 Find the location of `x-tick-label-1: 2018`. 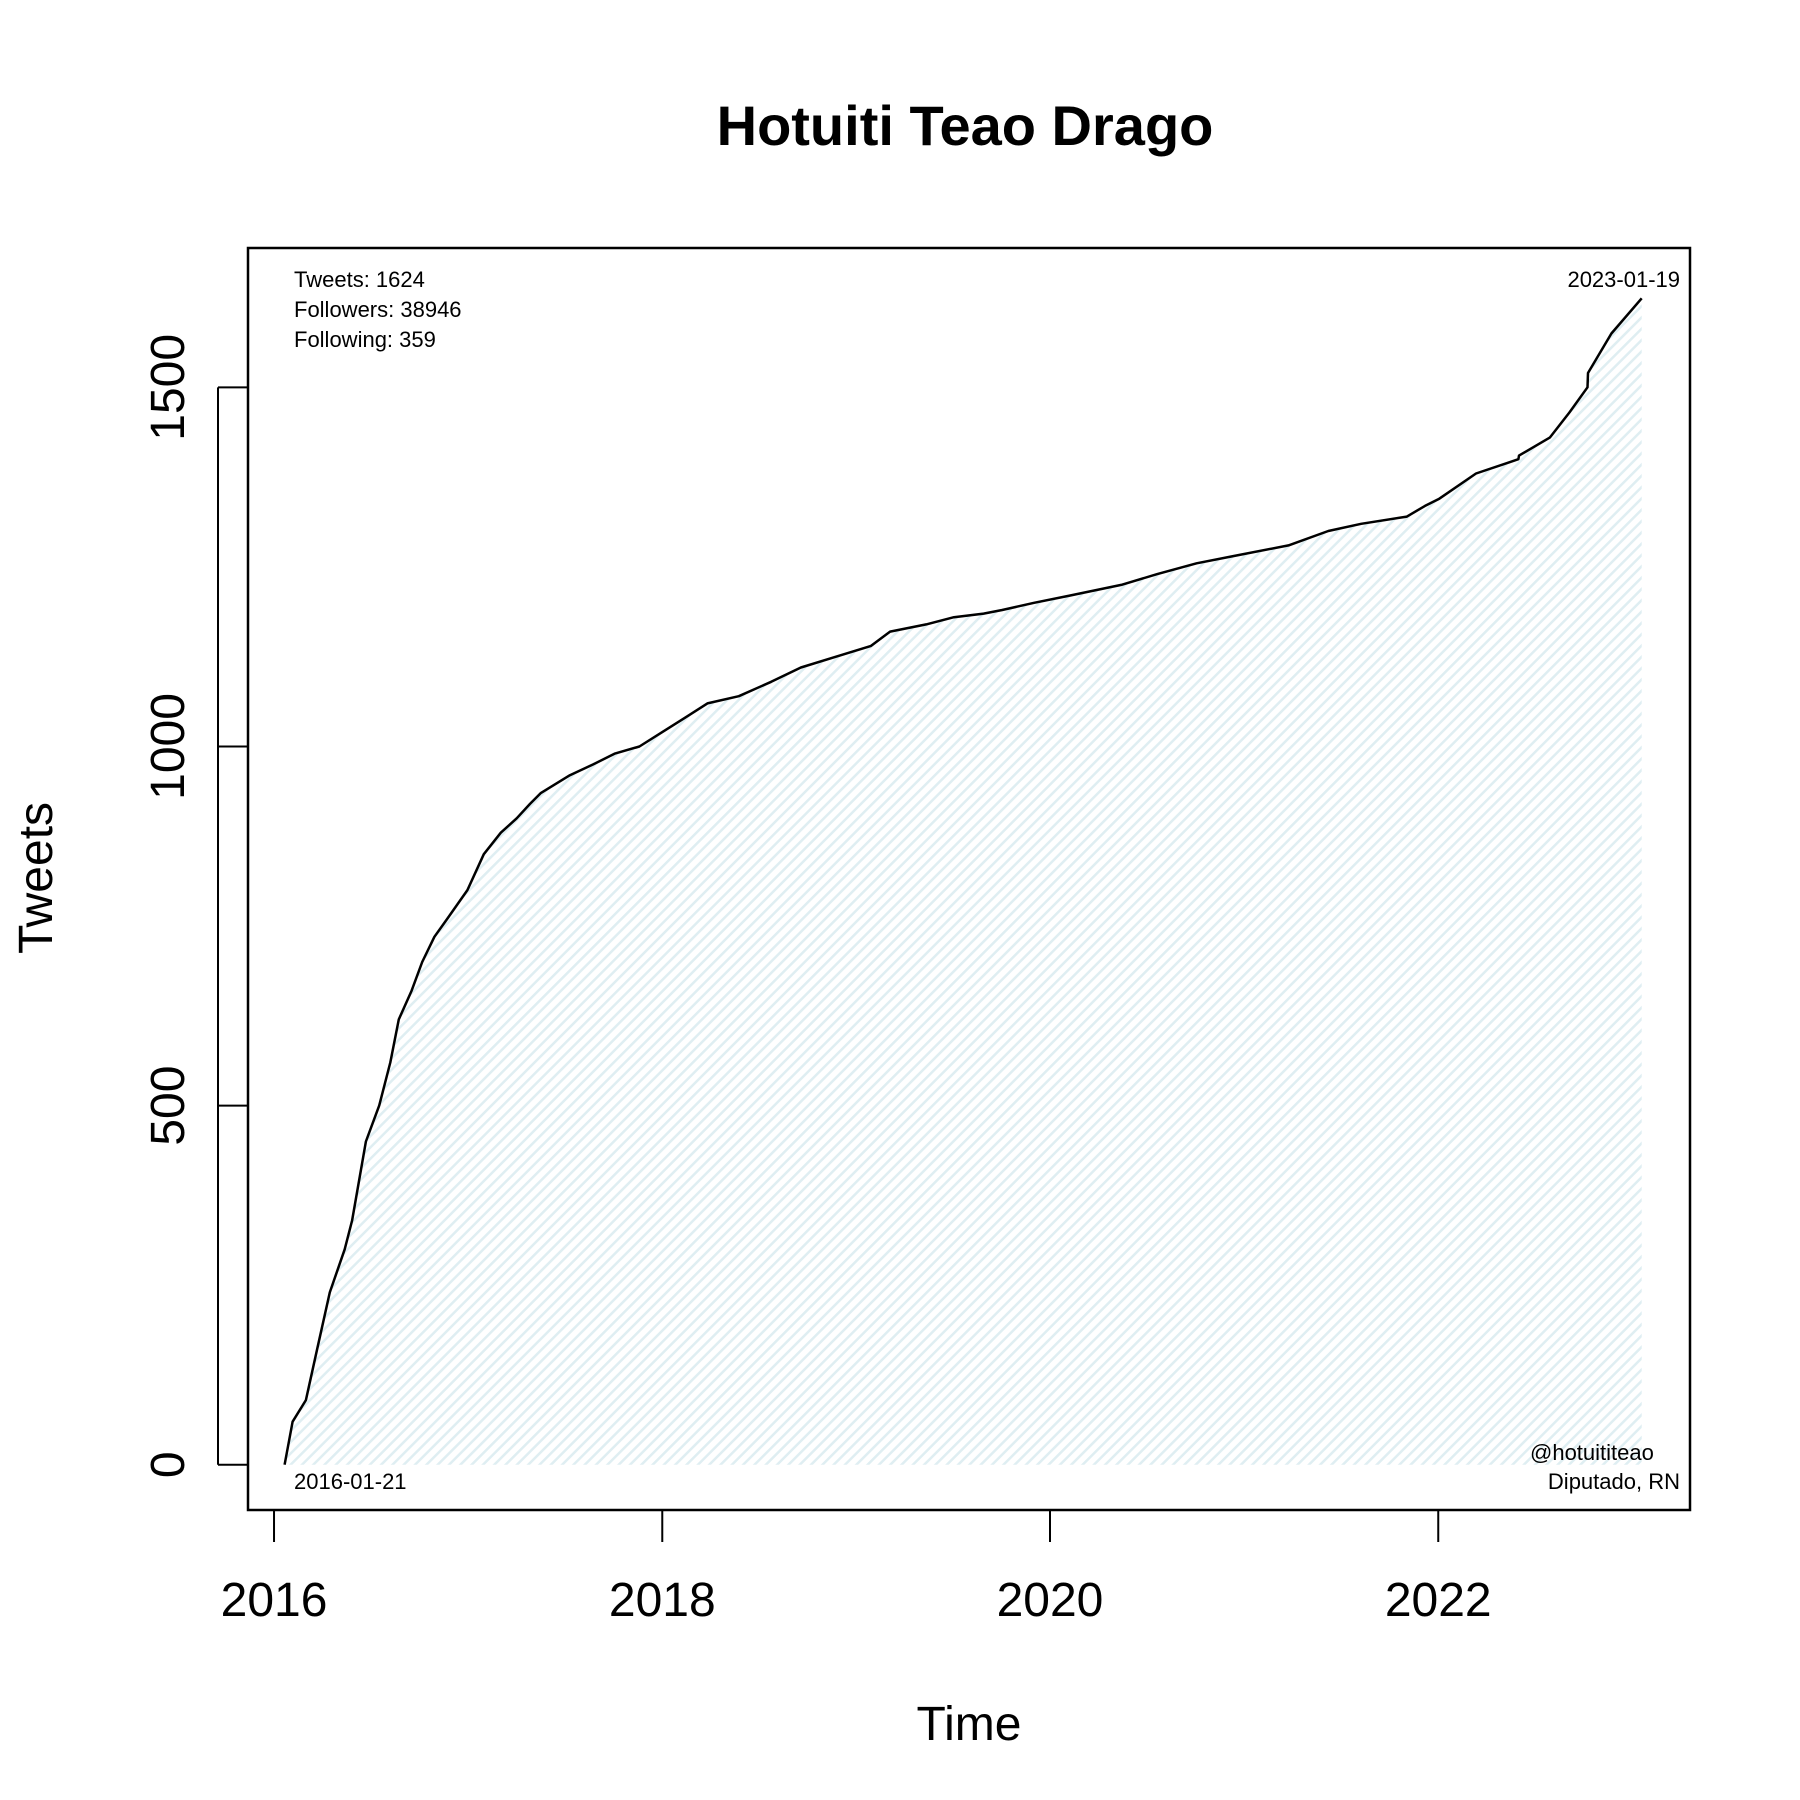

x-tick-label-1: 2018 is located at coordinates (662, 1600).